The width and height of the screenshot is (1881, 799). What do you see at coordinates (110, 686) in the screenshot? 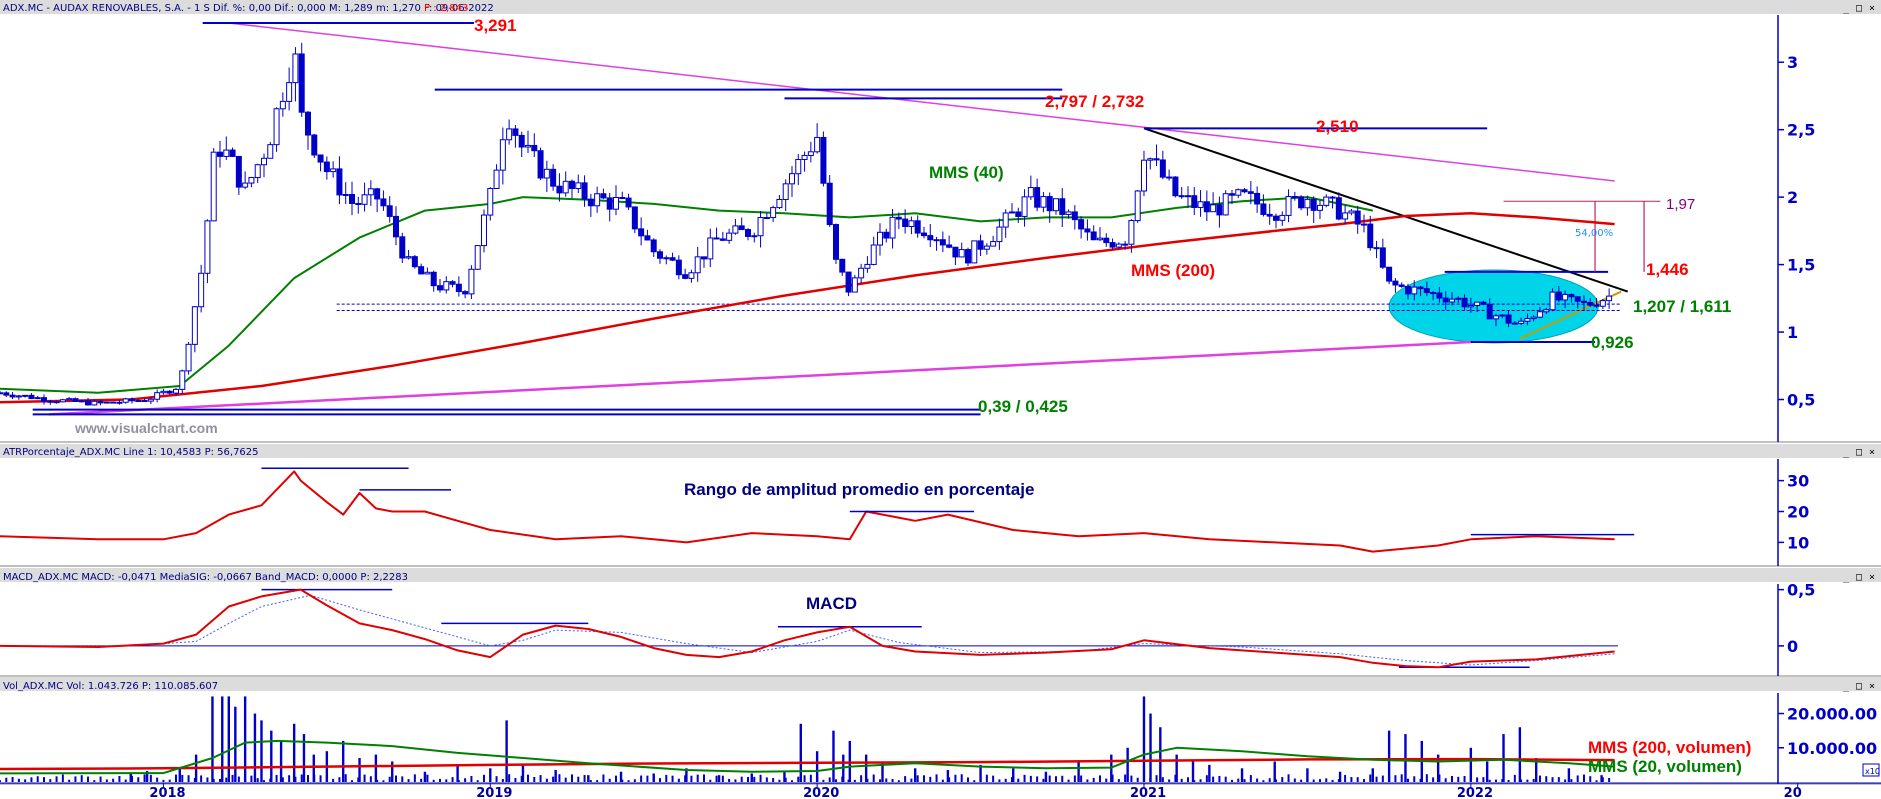
I see `volume-panel-header: Vol_ADX.MC Vol: 1.043.726 P: 110.085.607` at bounding box center [110, 686].